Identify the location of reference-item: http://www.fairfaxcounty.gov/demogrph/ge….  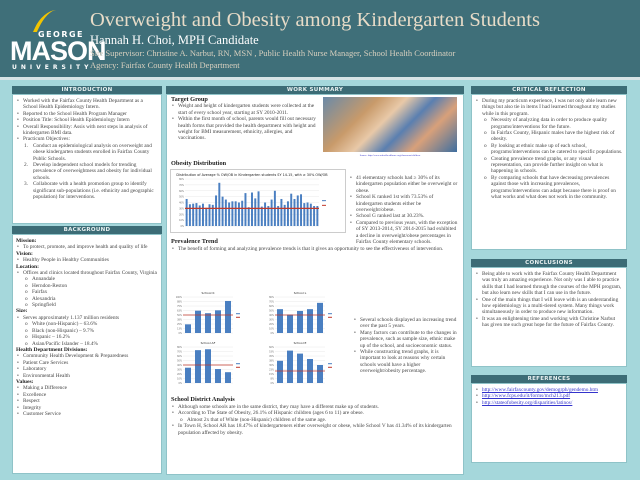
(549, 390).